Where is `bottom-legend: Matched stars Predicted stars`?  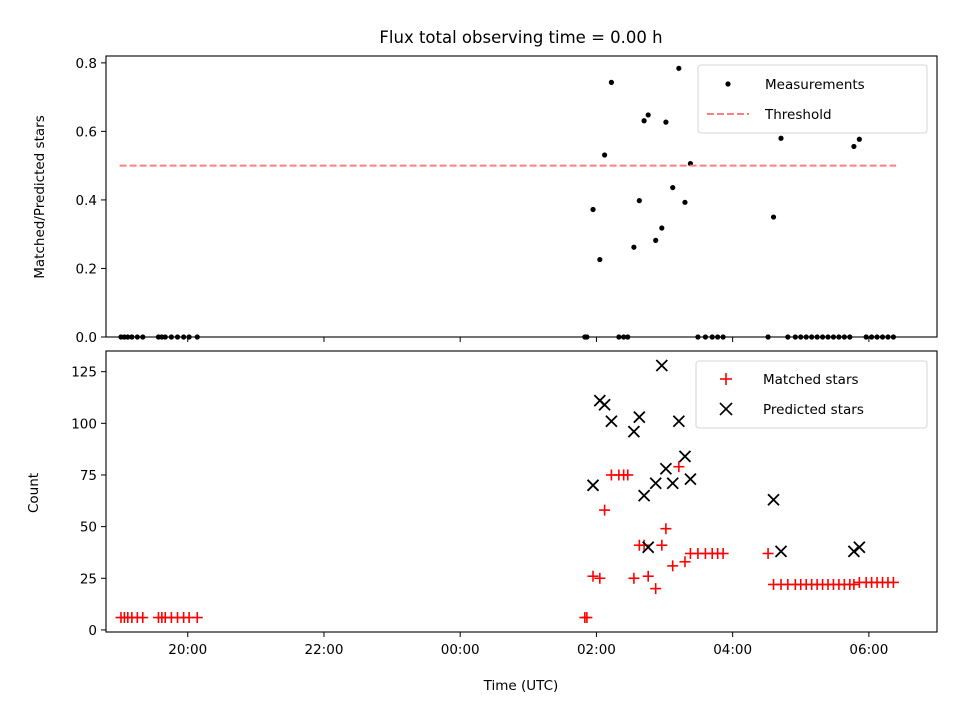
bottom-legend: Matched stars Predicted stars is located at coordinates (811, 394).